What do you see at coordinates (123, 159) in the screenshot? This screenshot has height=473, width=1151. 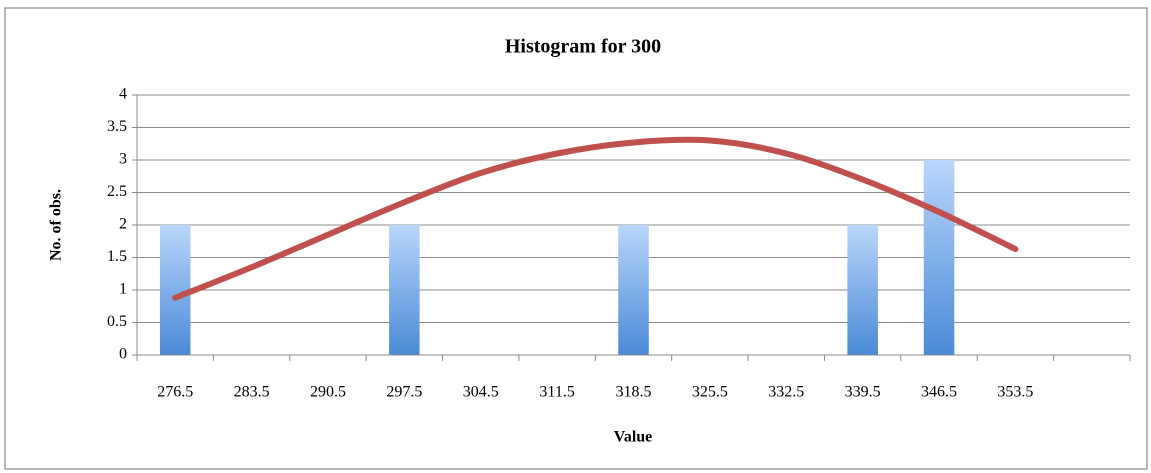 I see `y-tick-label: 3` at bounding box center [123, 159].